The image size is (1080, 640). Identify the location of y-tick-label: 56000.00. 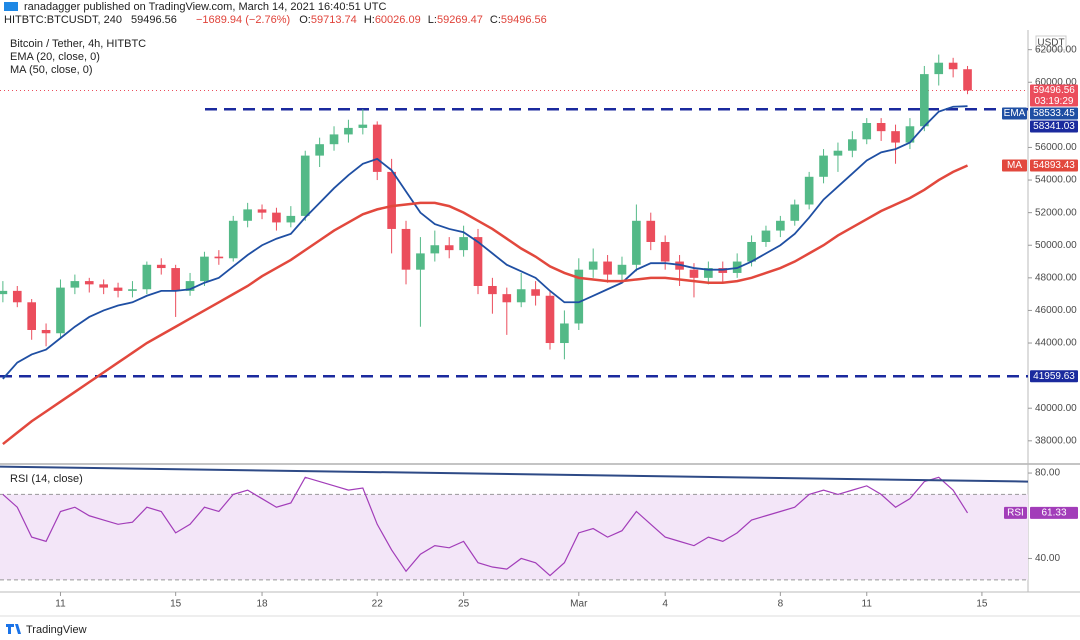
(1056, 147).